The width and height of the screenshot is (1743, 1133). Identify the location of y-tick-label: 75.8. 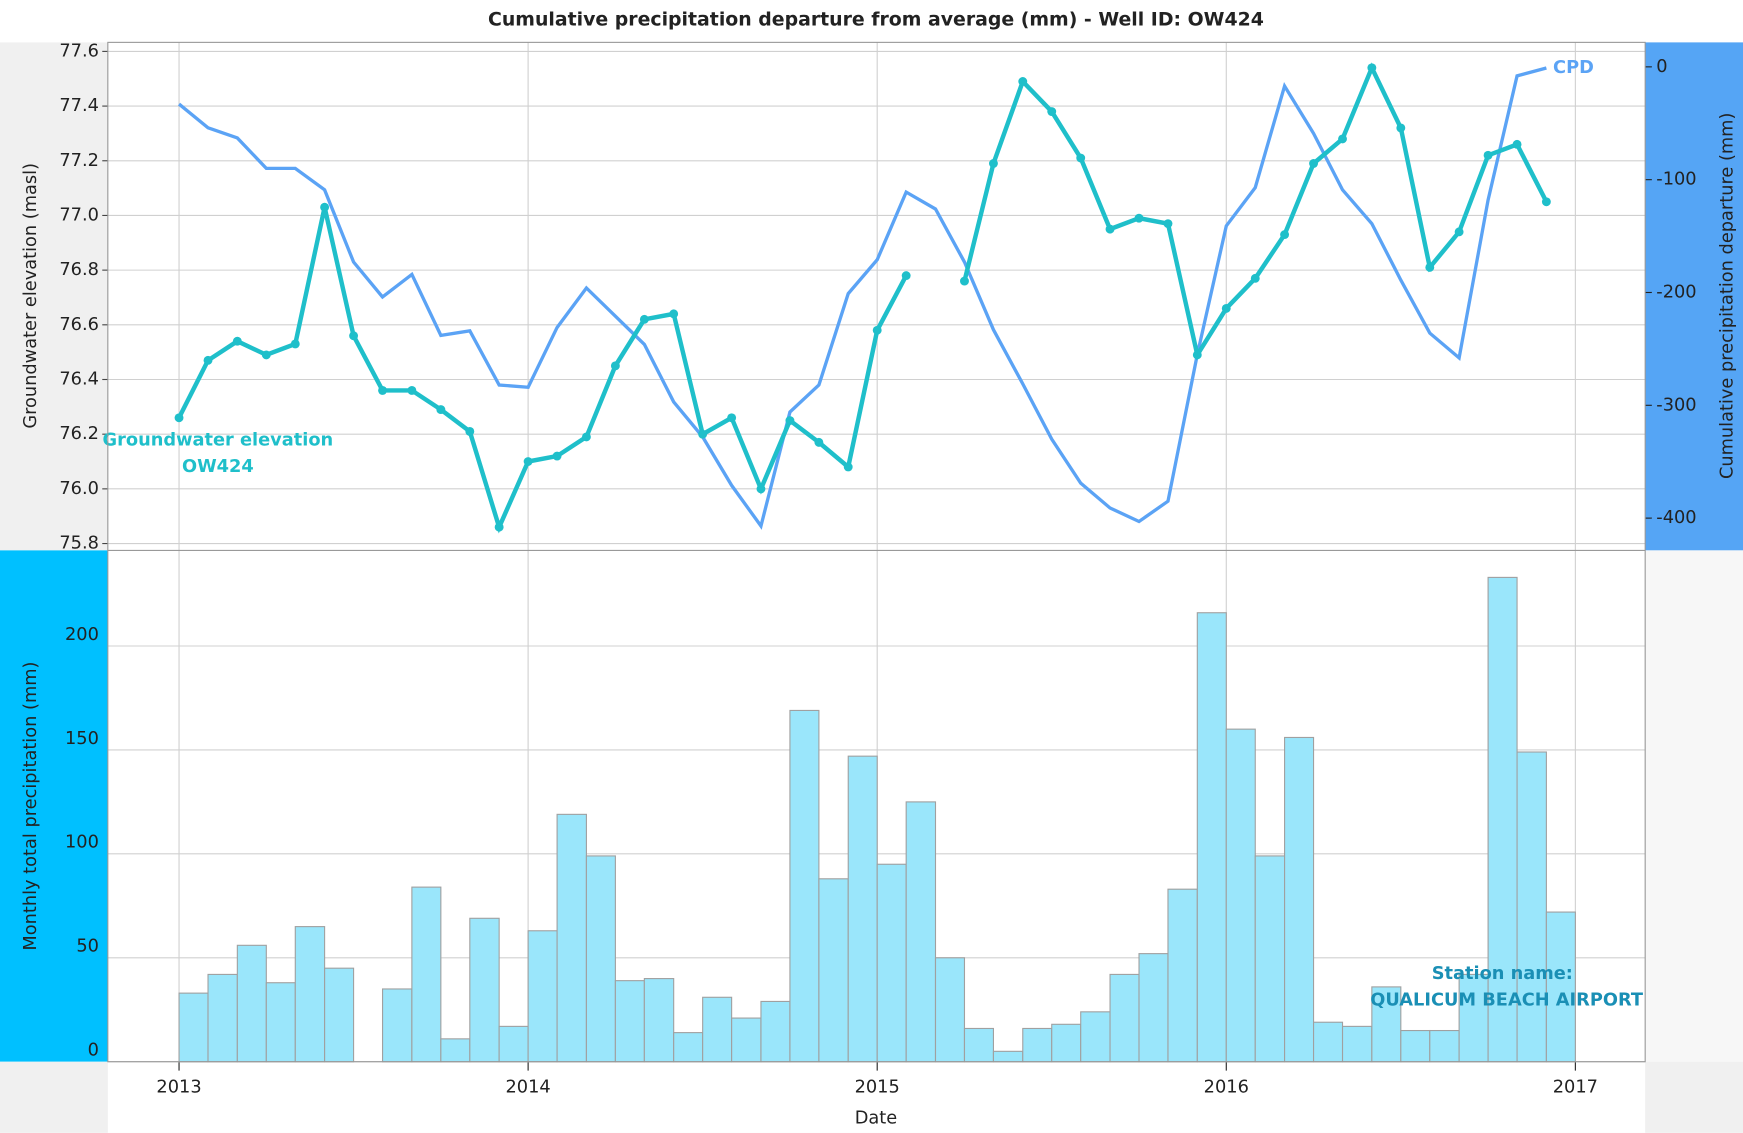
(79, 543).